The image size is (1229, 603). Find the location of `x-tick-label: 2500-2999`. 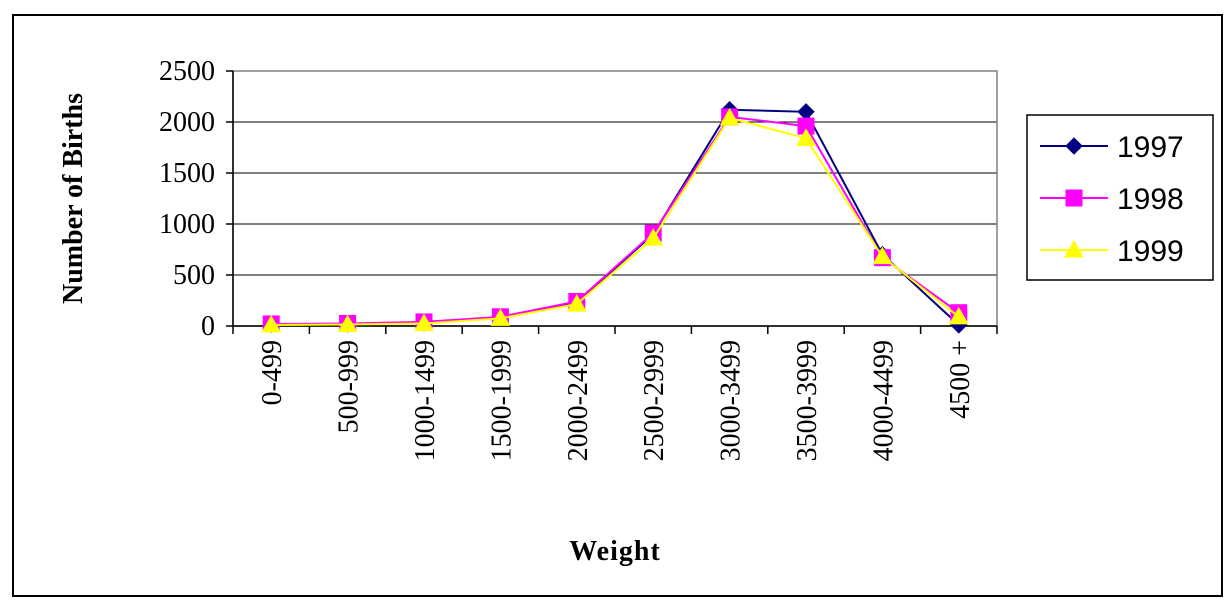

x-tick-label: 2500-2999 is located at coordinates (654, 400).